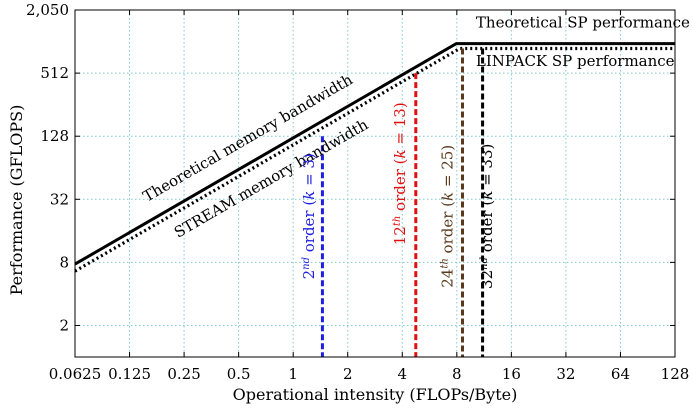 The image size is (693, 409). I want to click on x-tick-label: 128, so click(675, 374).